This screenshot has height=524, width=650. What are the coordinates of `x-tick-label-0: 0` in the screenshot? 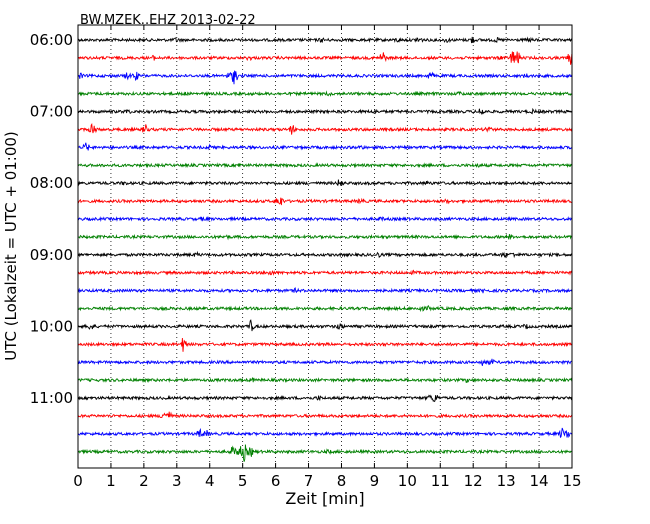 It's located at (78, 481).